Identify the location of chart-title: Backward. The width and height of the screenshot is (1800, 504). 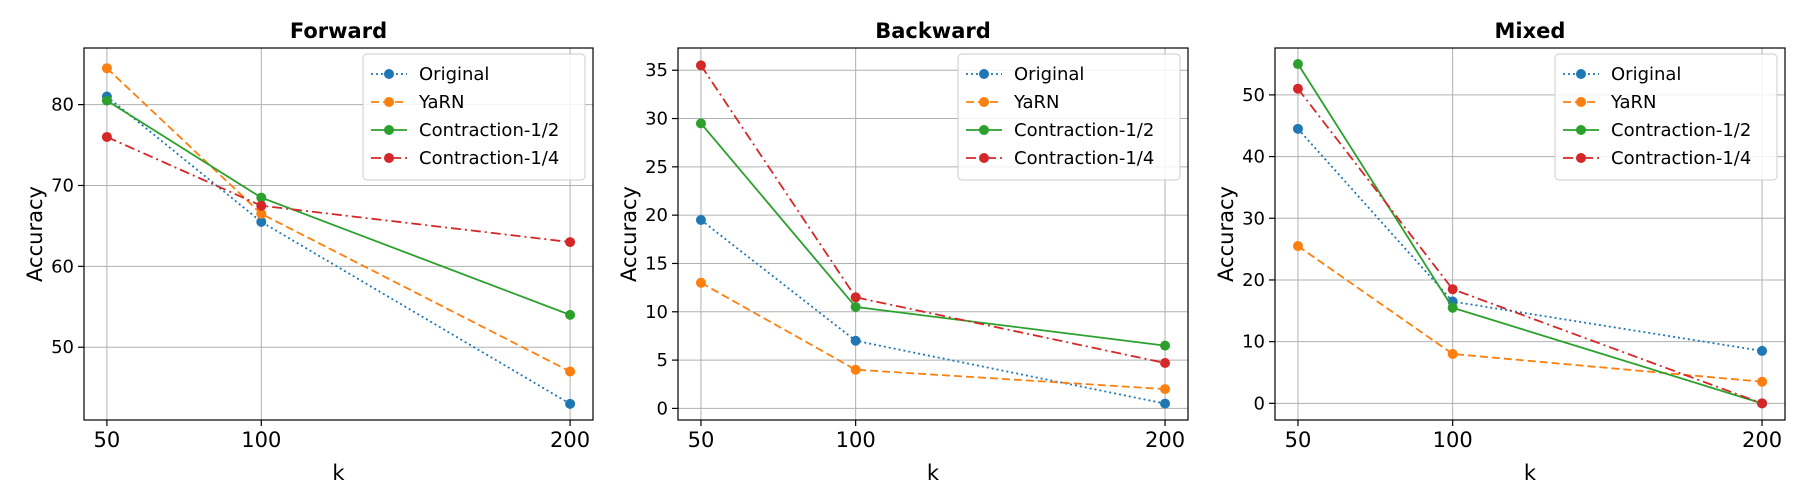
(933, 31).